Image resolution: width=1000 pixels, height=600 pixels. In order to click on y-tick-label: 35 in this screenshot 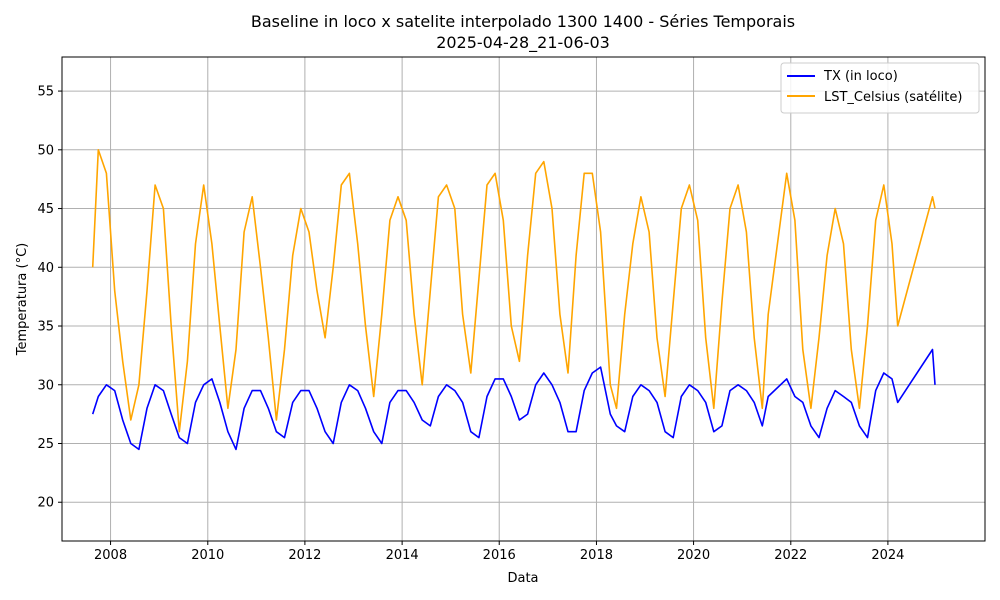, I will do `click(45, 327)`.